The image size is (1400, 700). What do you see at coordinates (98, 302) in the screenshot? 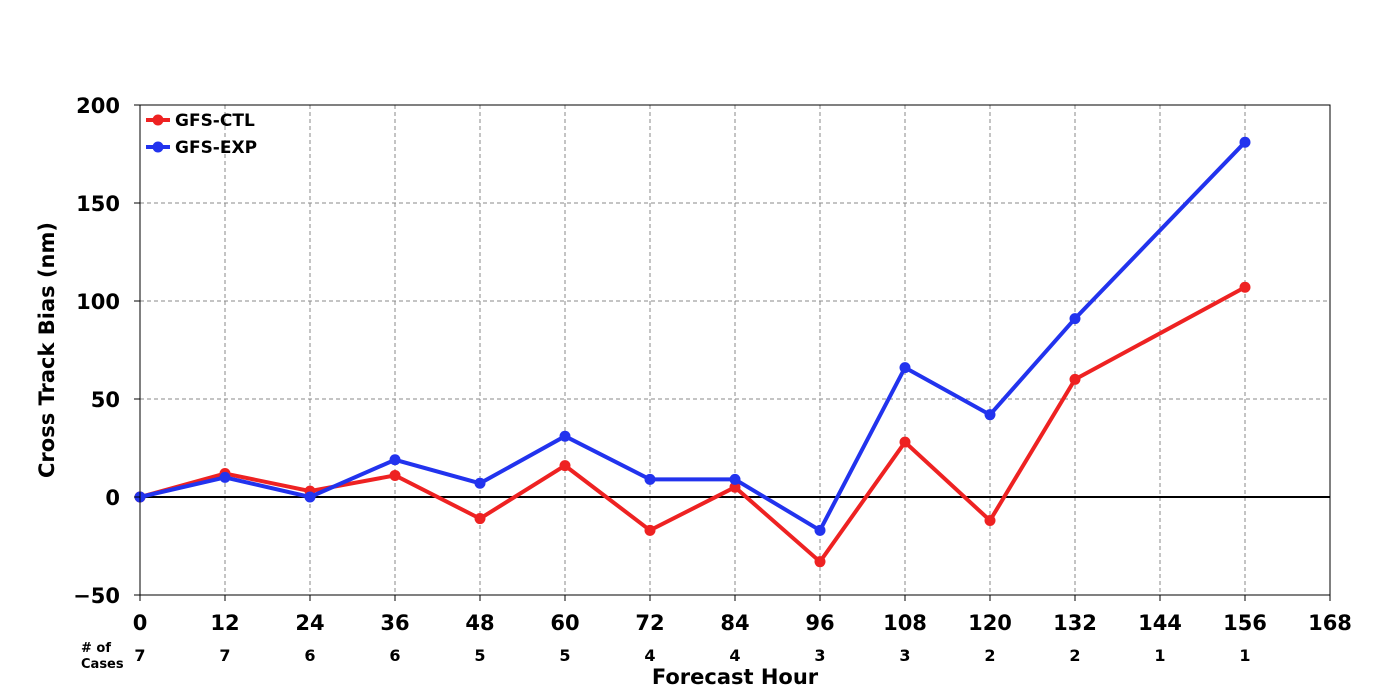
I see `y-tick-label: 100` at bounding box center [98, 302].